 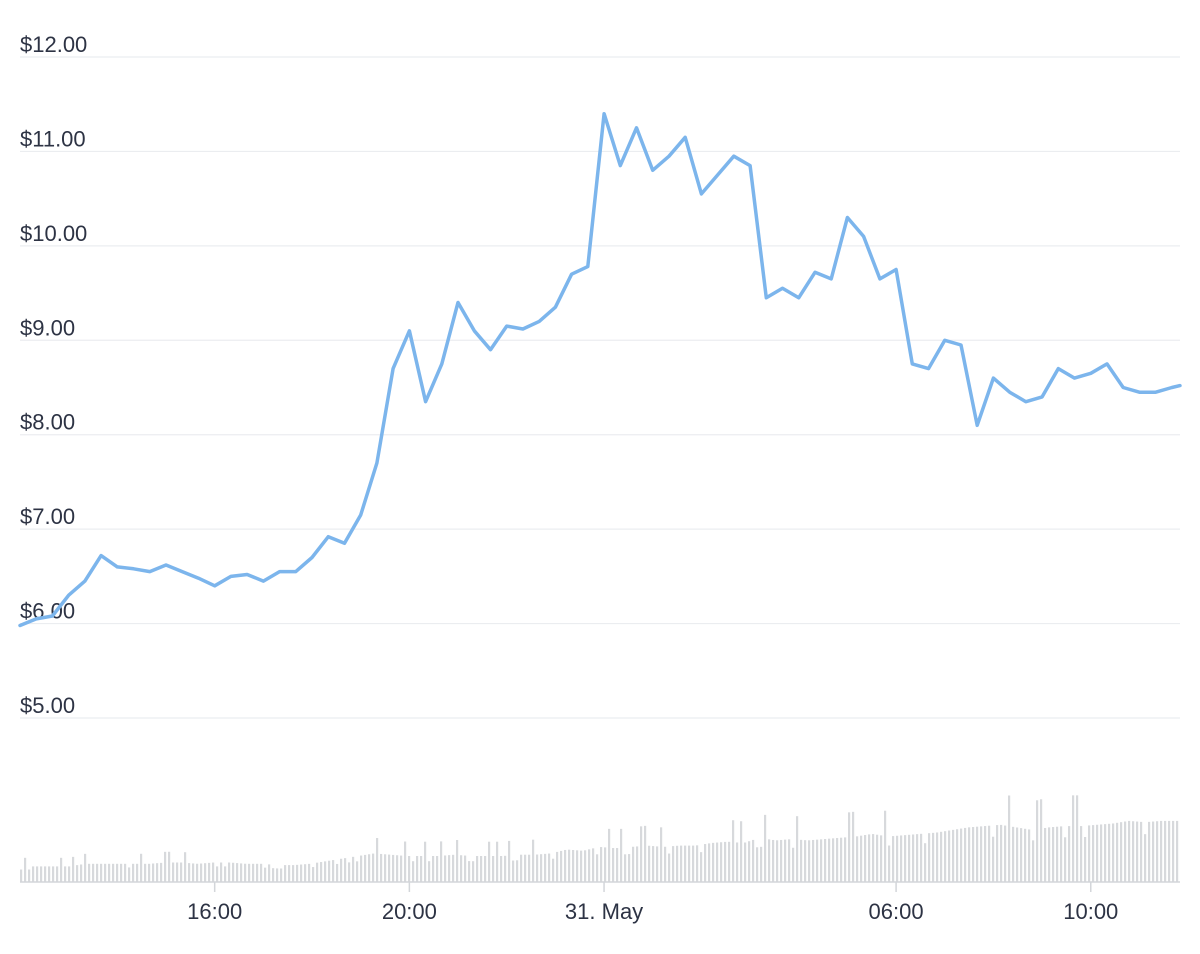 I want to click on y-tick-label: $11.00, so click(x=53, y=138).